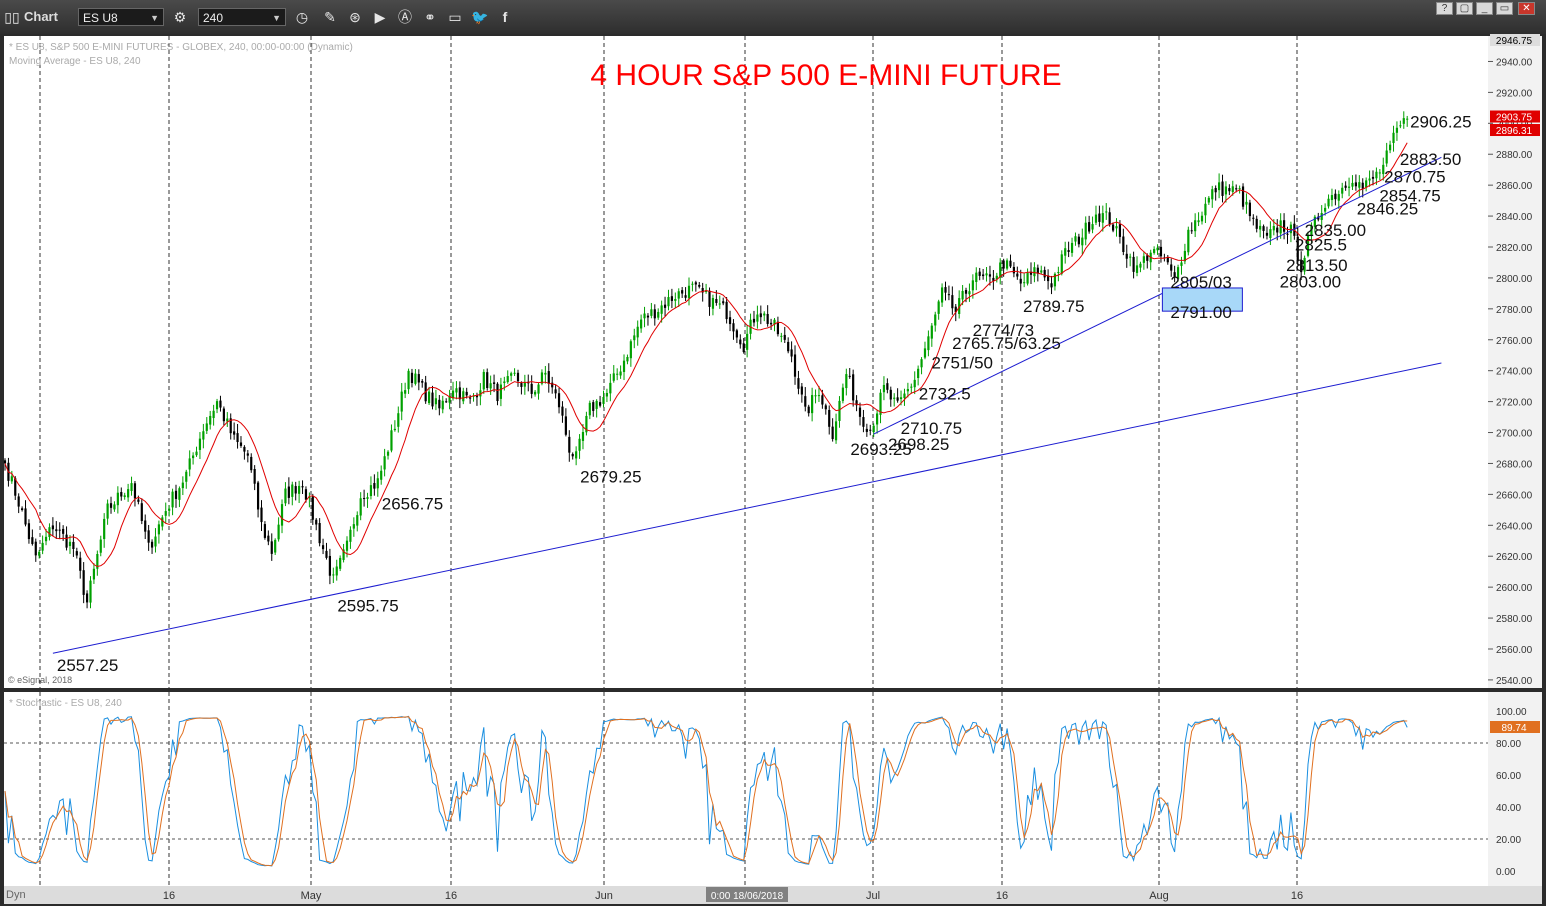 The width and height of the screenshot is (1546, 906). Describe the element at coordinates (1444, 8) in the screenshot. I see `help-button: ?` at that location.